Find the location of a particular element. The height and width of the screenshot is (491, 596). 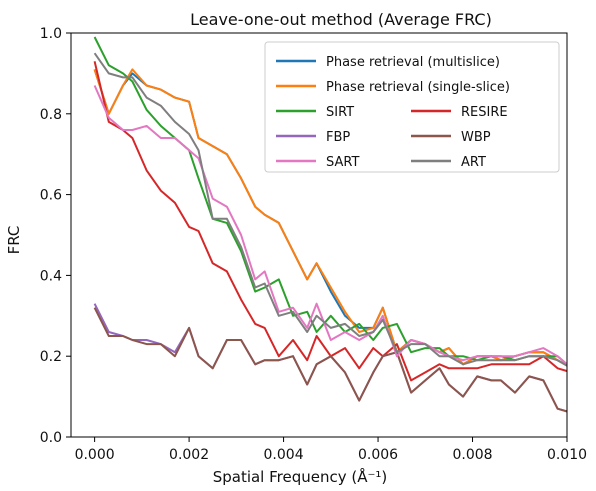

legend-box is located at coordinates (412, 107).